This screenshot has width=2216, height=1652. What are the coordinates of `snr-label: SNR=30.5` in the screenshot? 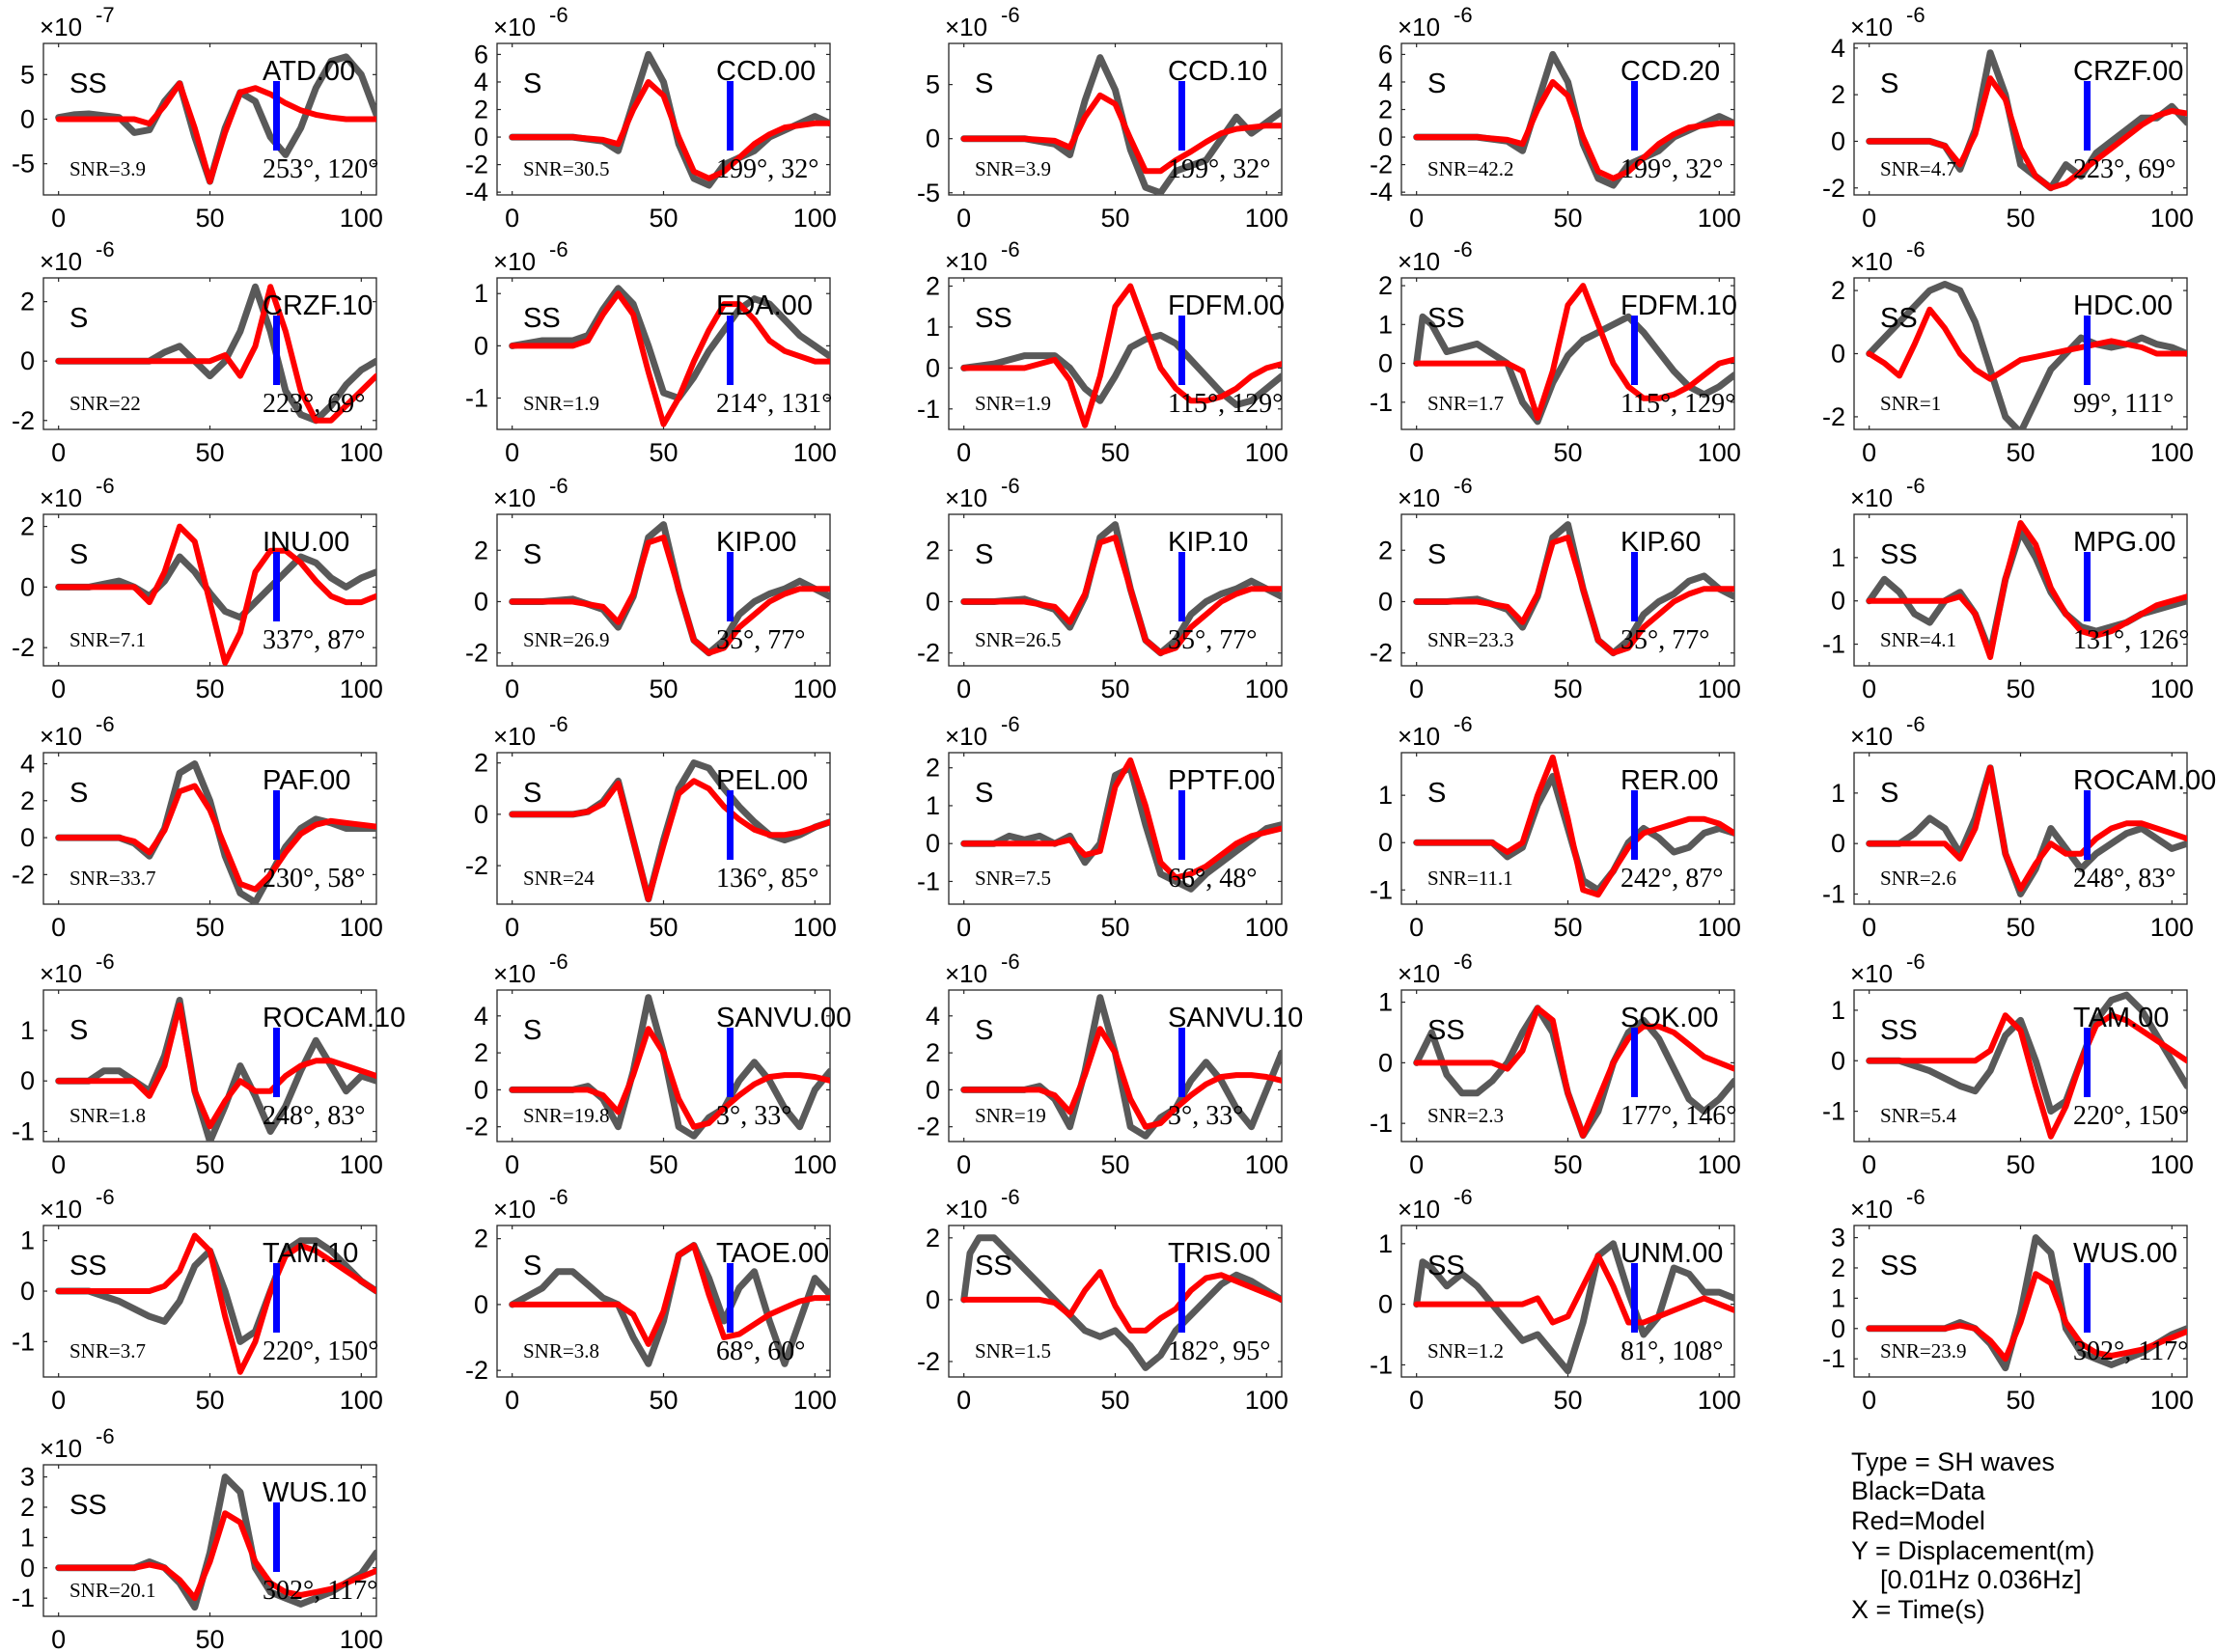 It's located at (566, 168).